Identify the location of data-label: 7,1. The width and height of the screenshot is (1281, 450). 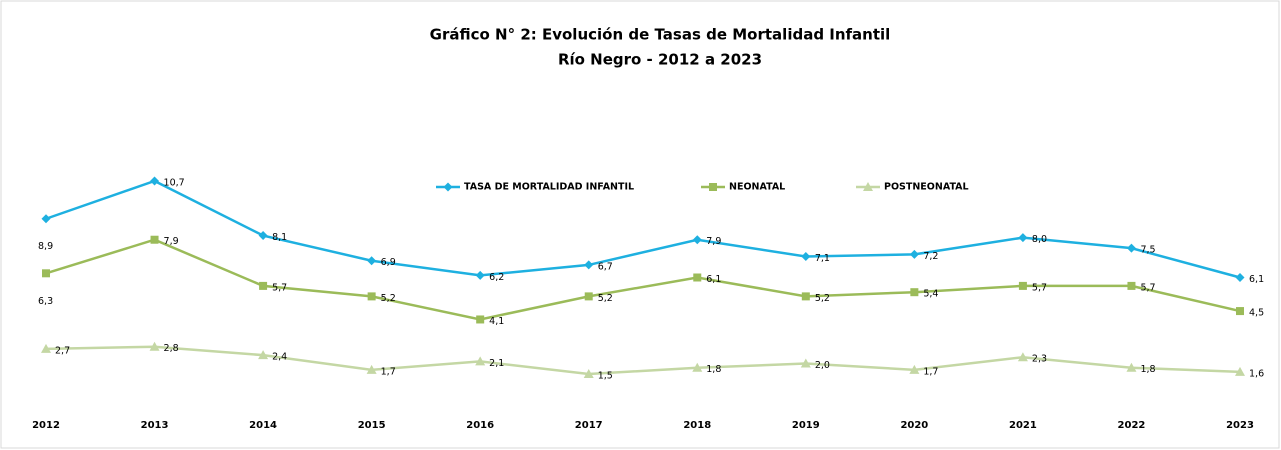
(822, 258).